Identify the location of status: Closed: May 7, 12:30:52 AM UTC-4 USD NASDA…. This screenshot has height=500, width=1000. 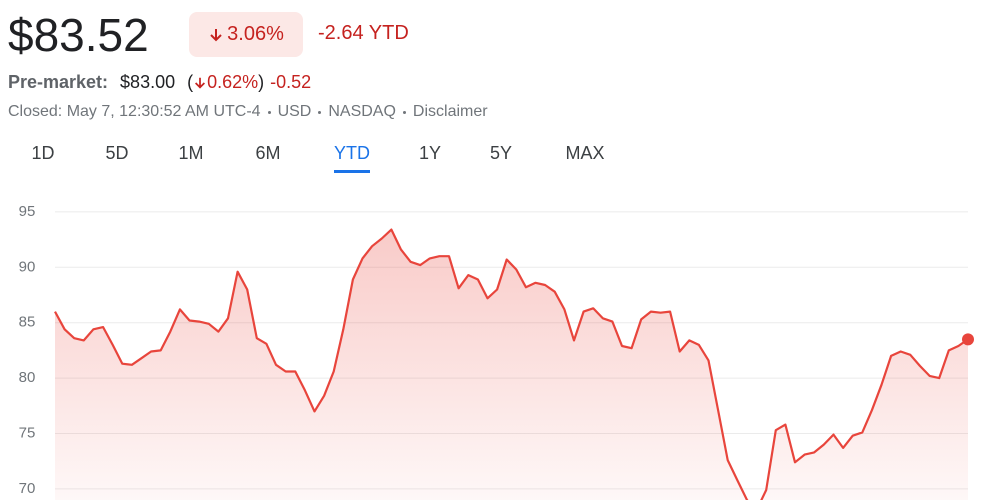
(248, 112).